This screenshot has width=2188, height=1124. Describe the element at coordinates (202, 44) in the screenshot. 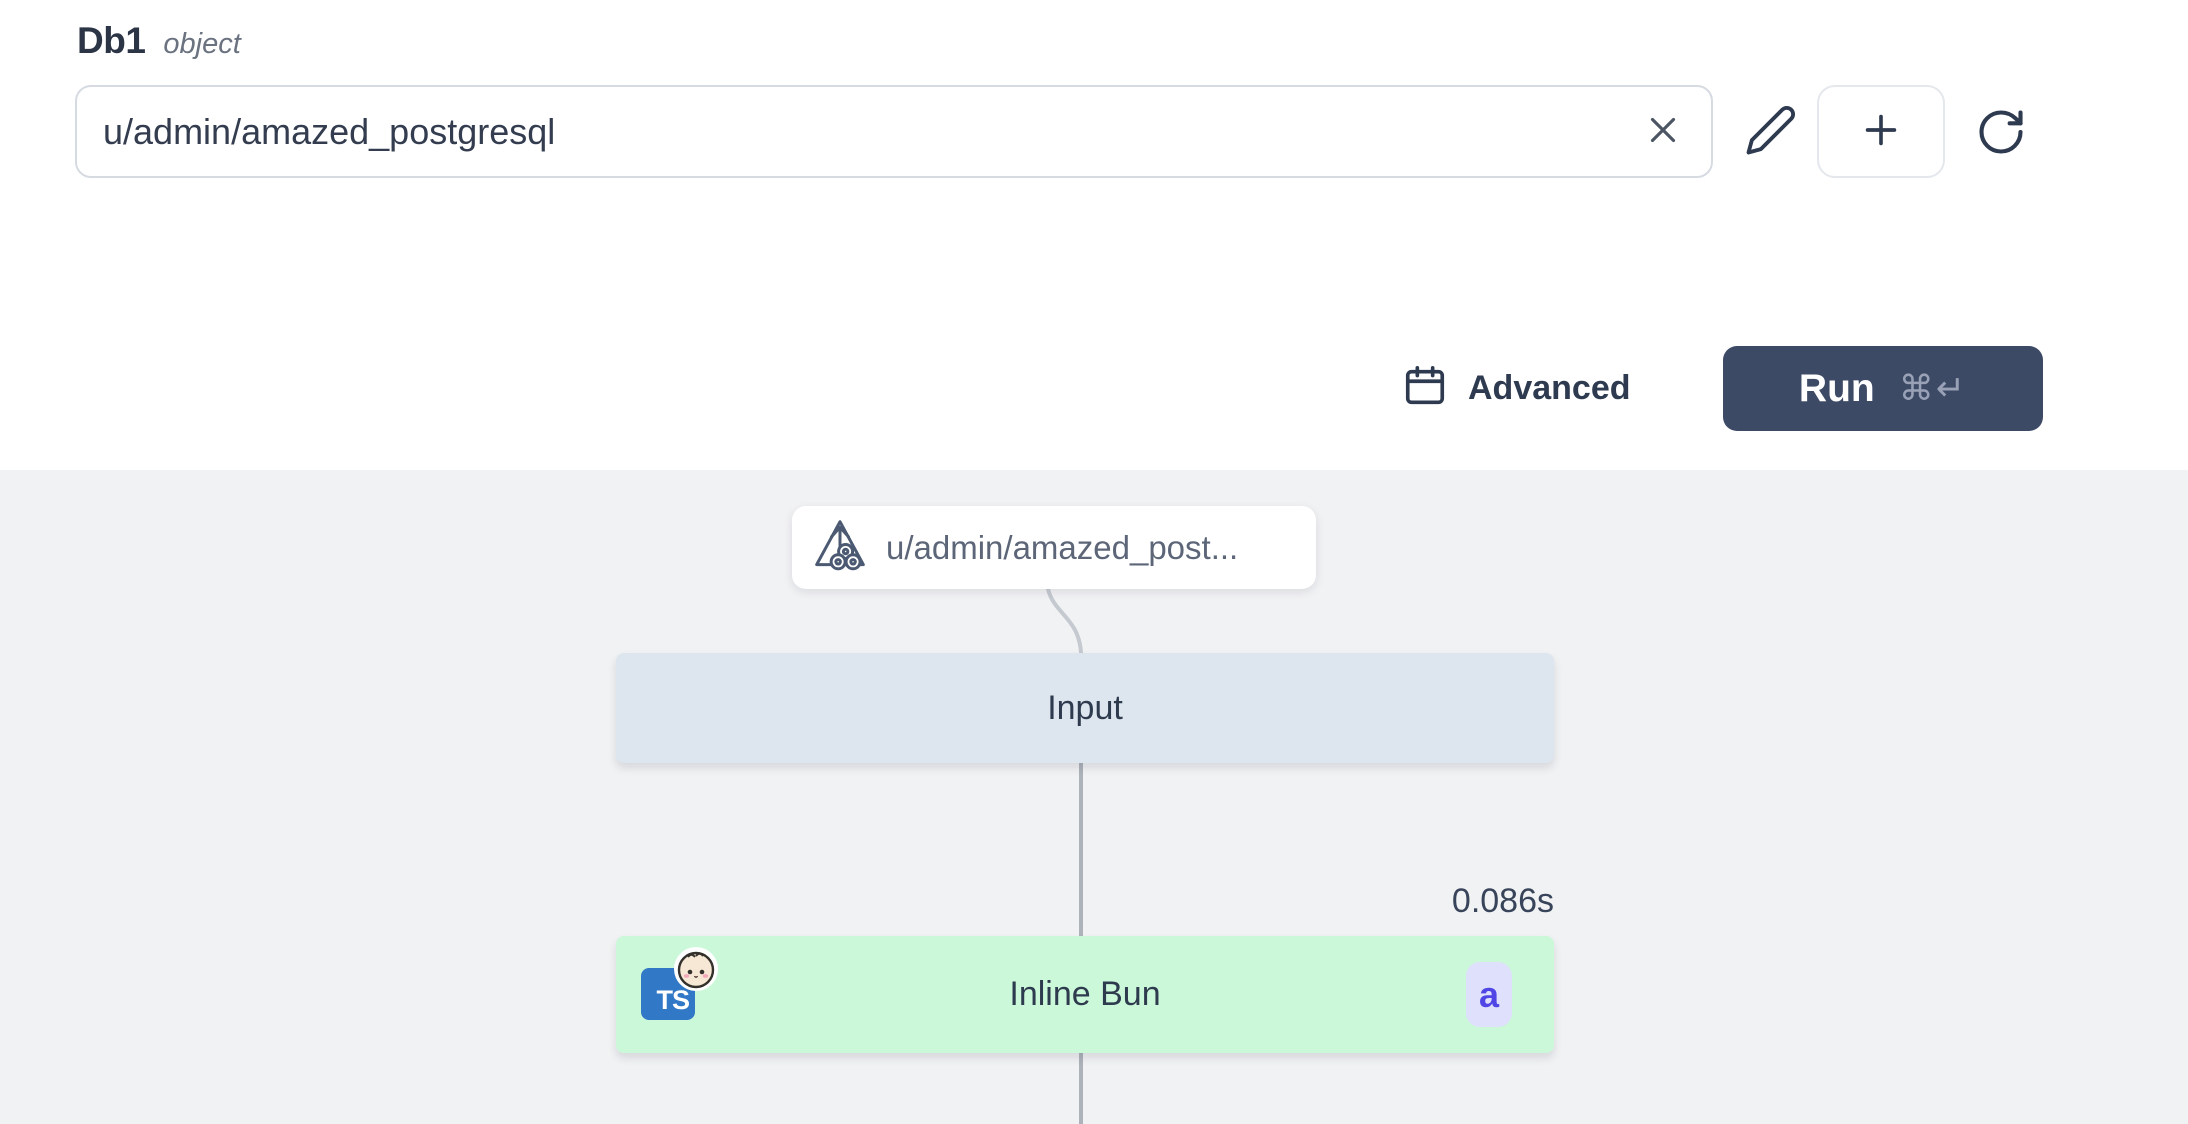

I see `field-type: object` at that location.